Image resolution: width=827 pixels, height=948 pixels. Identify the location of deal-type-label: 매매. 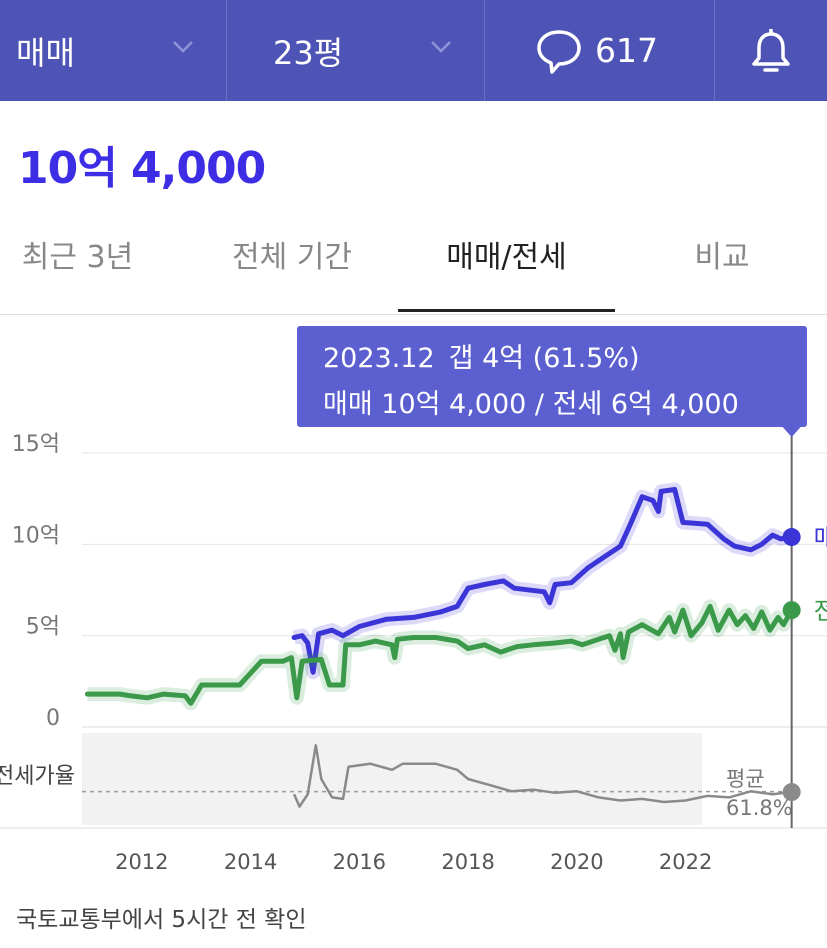
(45, 52).